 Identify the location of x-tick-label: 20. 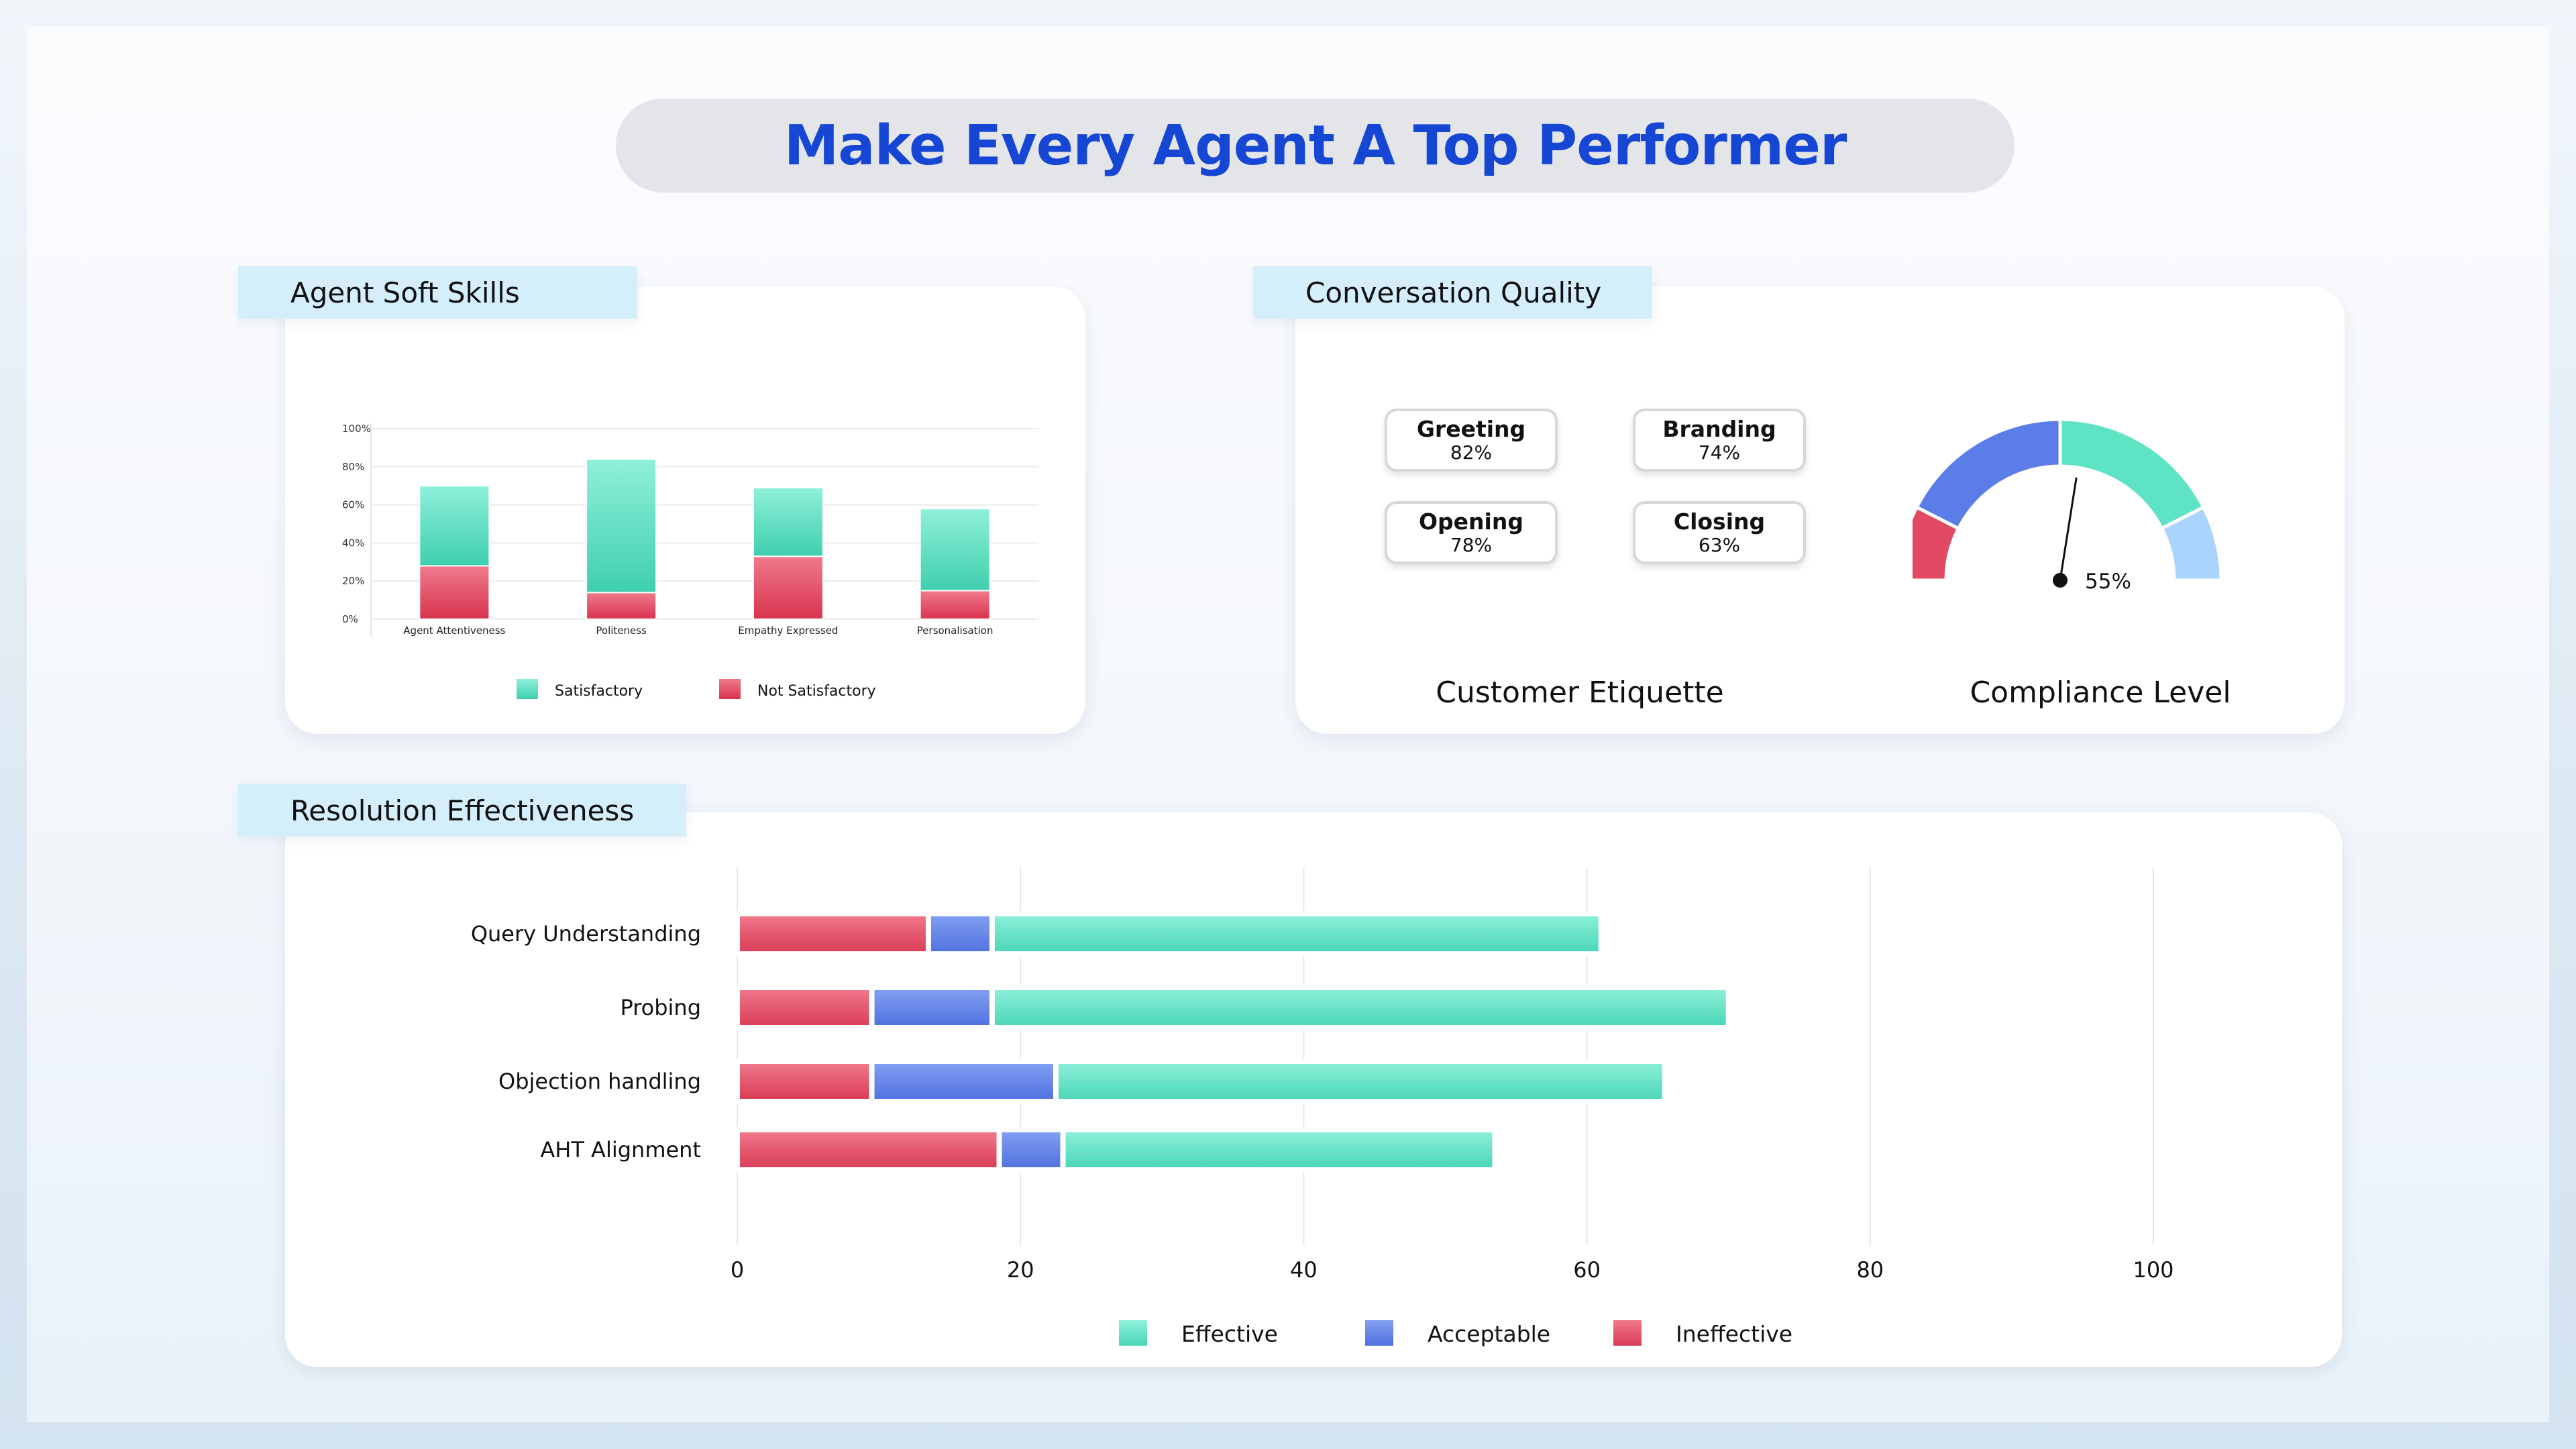
(1020, 1270).